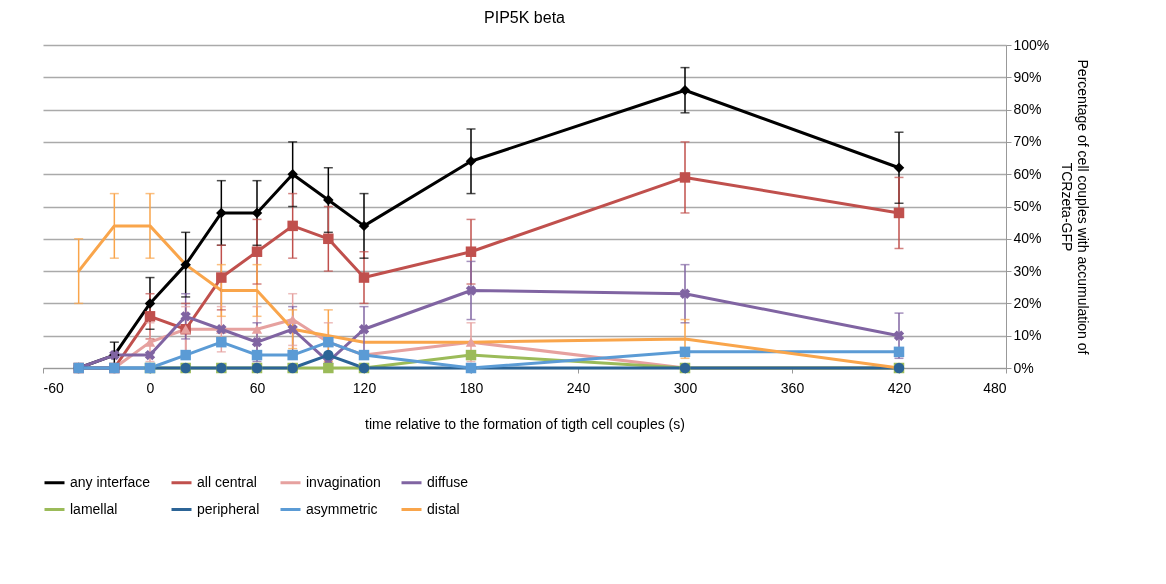 The image size is (1166, 584). I want to click on y-tick-label: 50%, so click(1027, 206).